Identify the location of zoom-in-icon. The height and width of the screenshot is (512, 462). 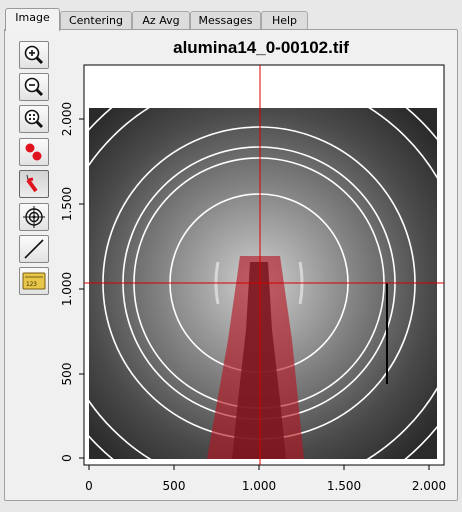
(34, 55).